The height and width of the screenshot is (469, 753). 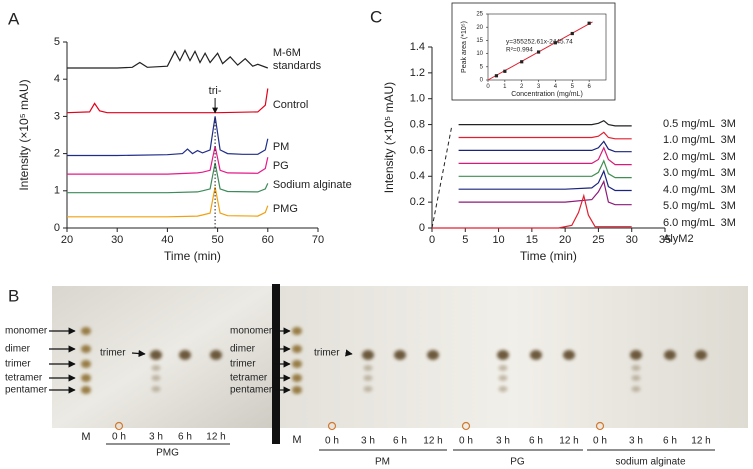 What do you see at coordinates (382, 462) in the screenshot?
I see `group-label: PM` at bounding box center [382, 462].